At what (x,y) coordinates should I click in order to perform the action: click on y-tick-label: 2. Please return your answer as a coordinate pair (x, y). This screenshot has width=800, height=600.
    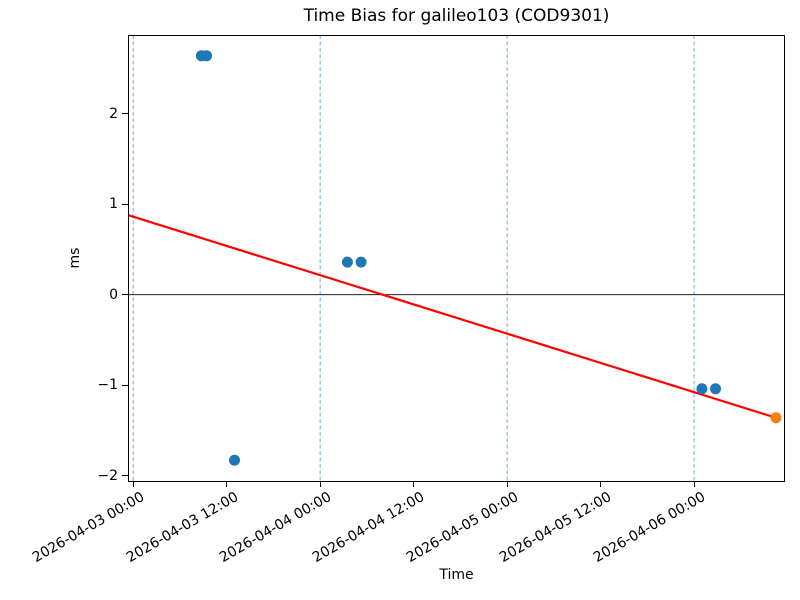
    Looking at the image, I should click on (113, 113).